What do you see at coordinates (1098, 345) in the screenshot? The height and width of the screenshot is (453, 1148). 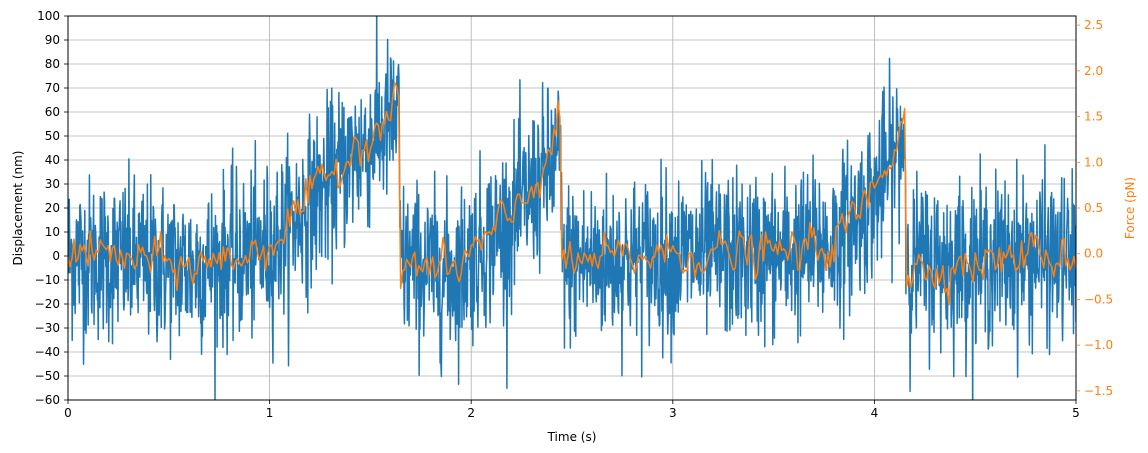 I see `y2-tick-label: −1.0` at bounding box center [1098, 345].